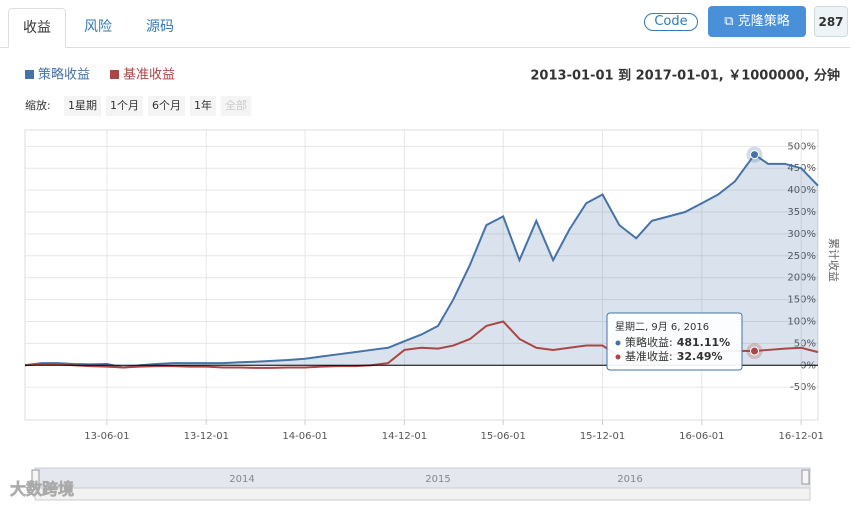 The image size is (860, 506). What do you see at coordinates (801, 278) in the screenshot?
I see `y-tick-label: 200%` at bounding box center [801, 278].